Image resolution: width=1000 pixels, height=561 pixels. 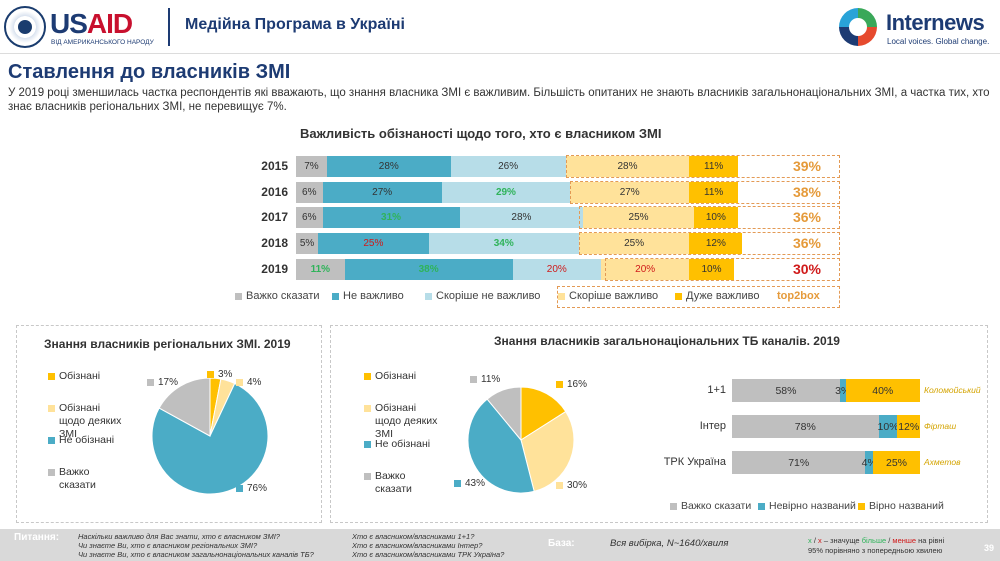 I want to click on bar-segment-hard-to-say: 7%, so click(x=311, y=166).